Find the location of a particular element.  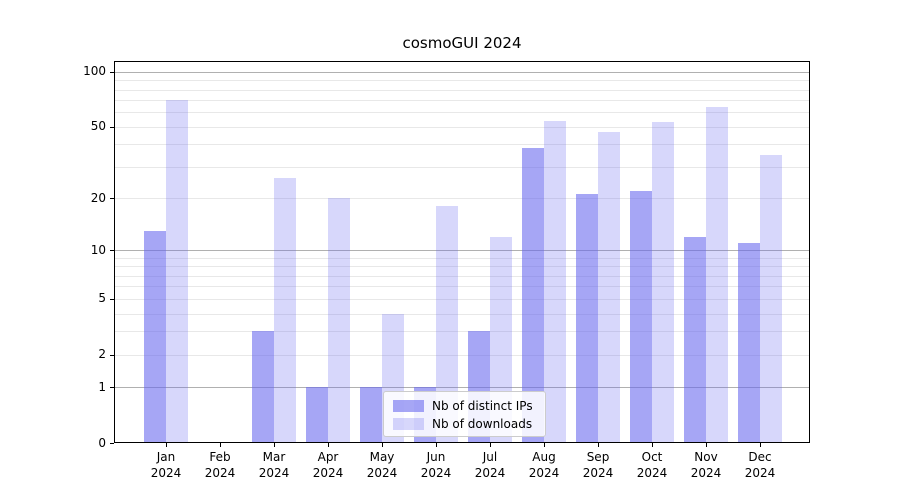

y-tick-label: 20 is located at coordinates (98, 197).